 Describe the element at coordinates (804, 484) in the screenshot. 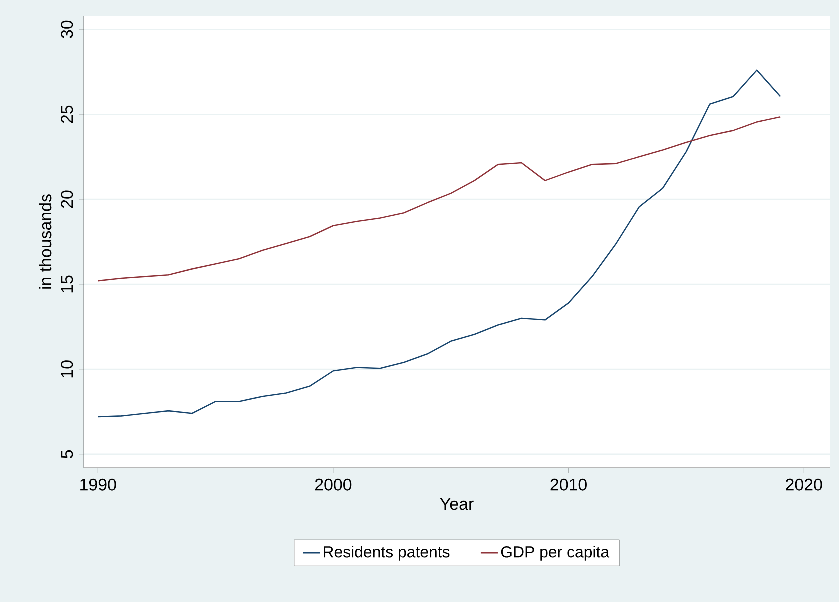

I see `x-tick-label: 2020` at that location.